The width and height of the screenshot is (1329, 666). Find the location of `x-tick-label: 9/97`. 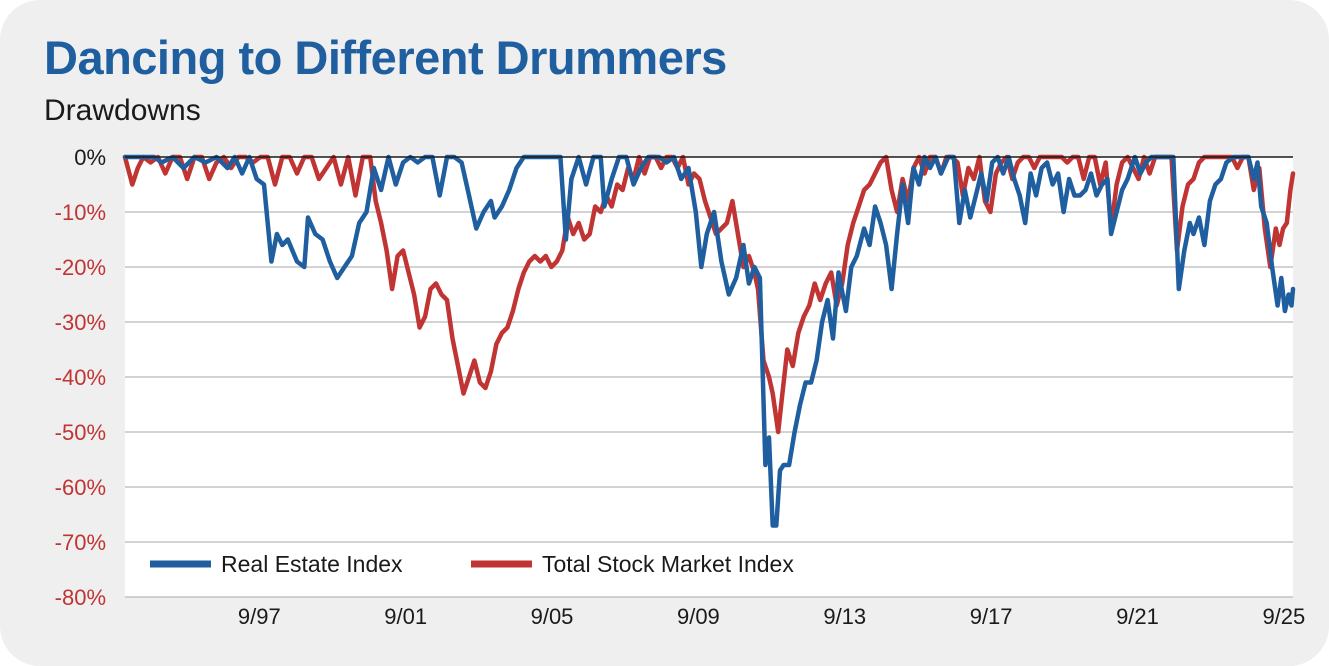

x-tick-label: 9/97 is located at coordinates (259, 616).